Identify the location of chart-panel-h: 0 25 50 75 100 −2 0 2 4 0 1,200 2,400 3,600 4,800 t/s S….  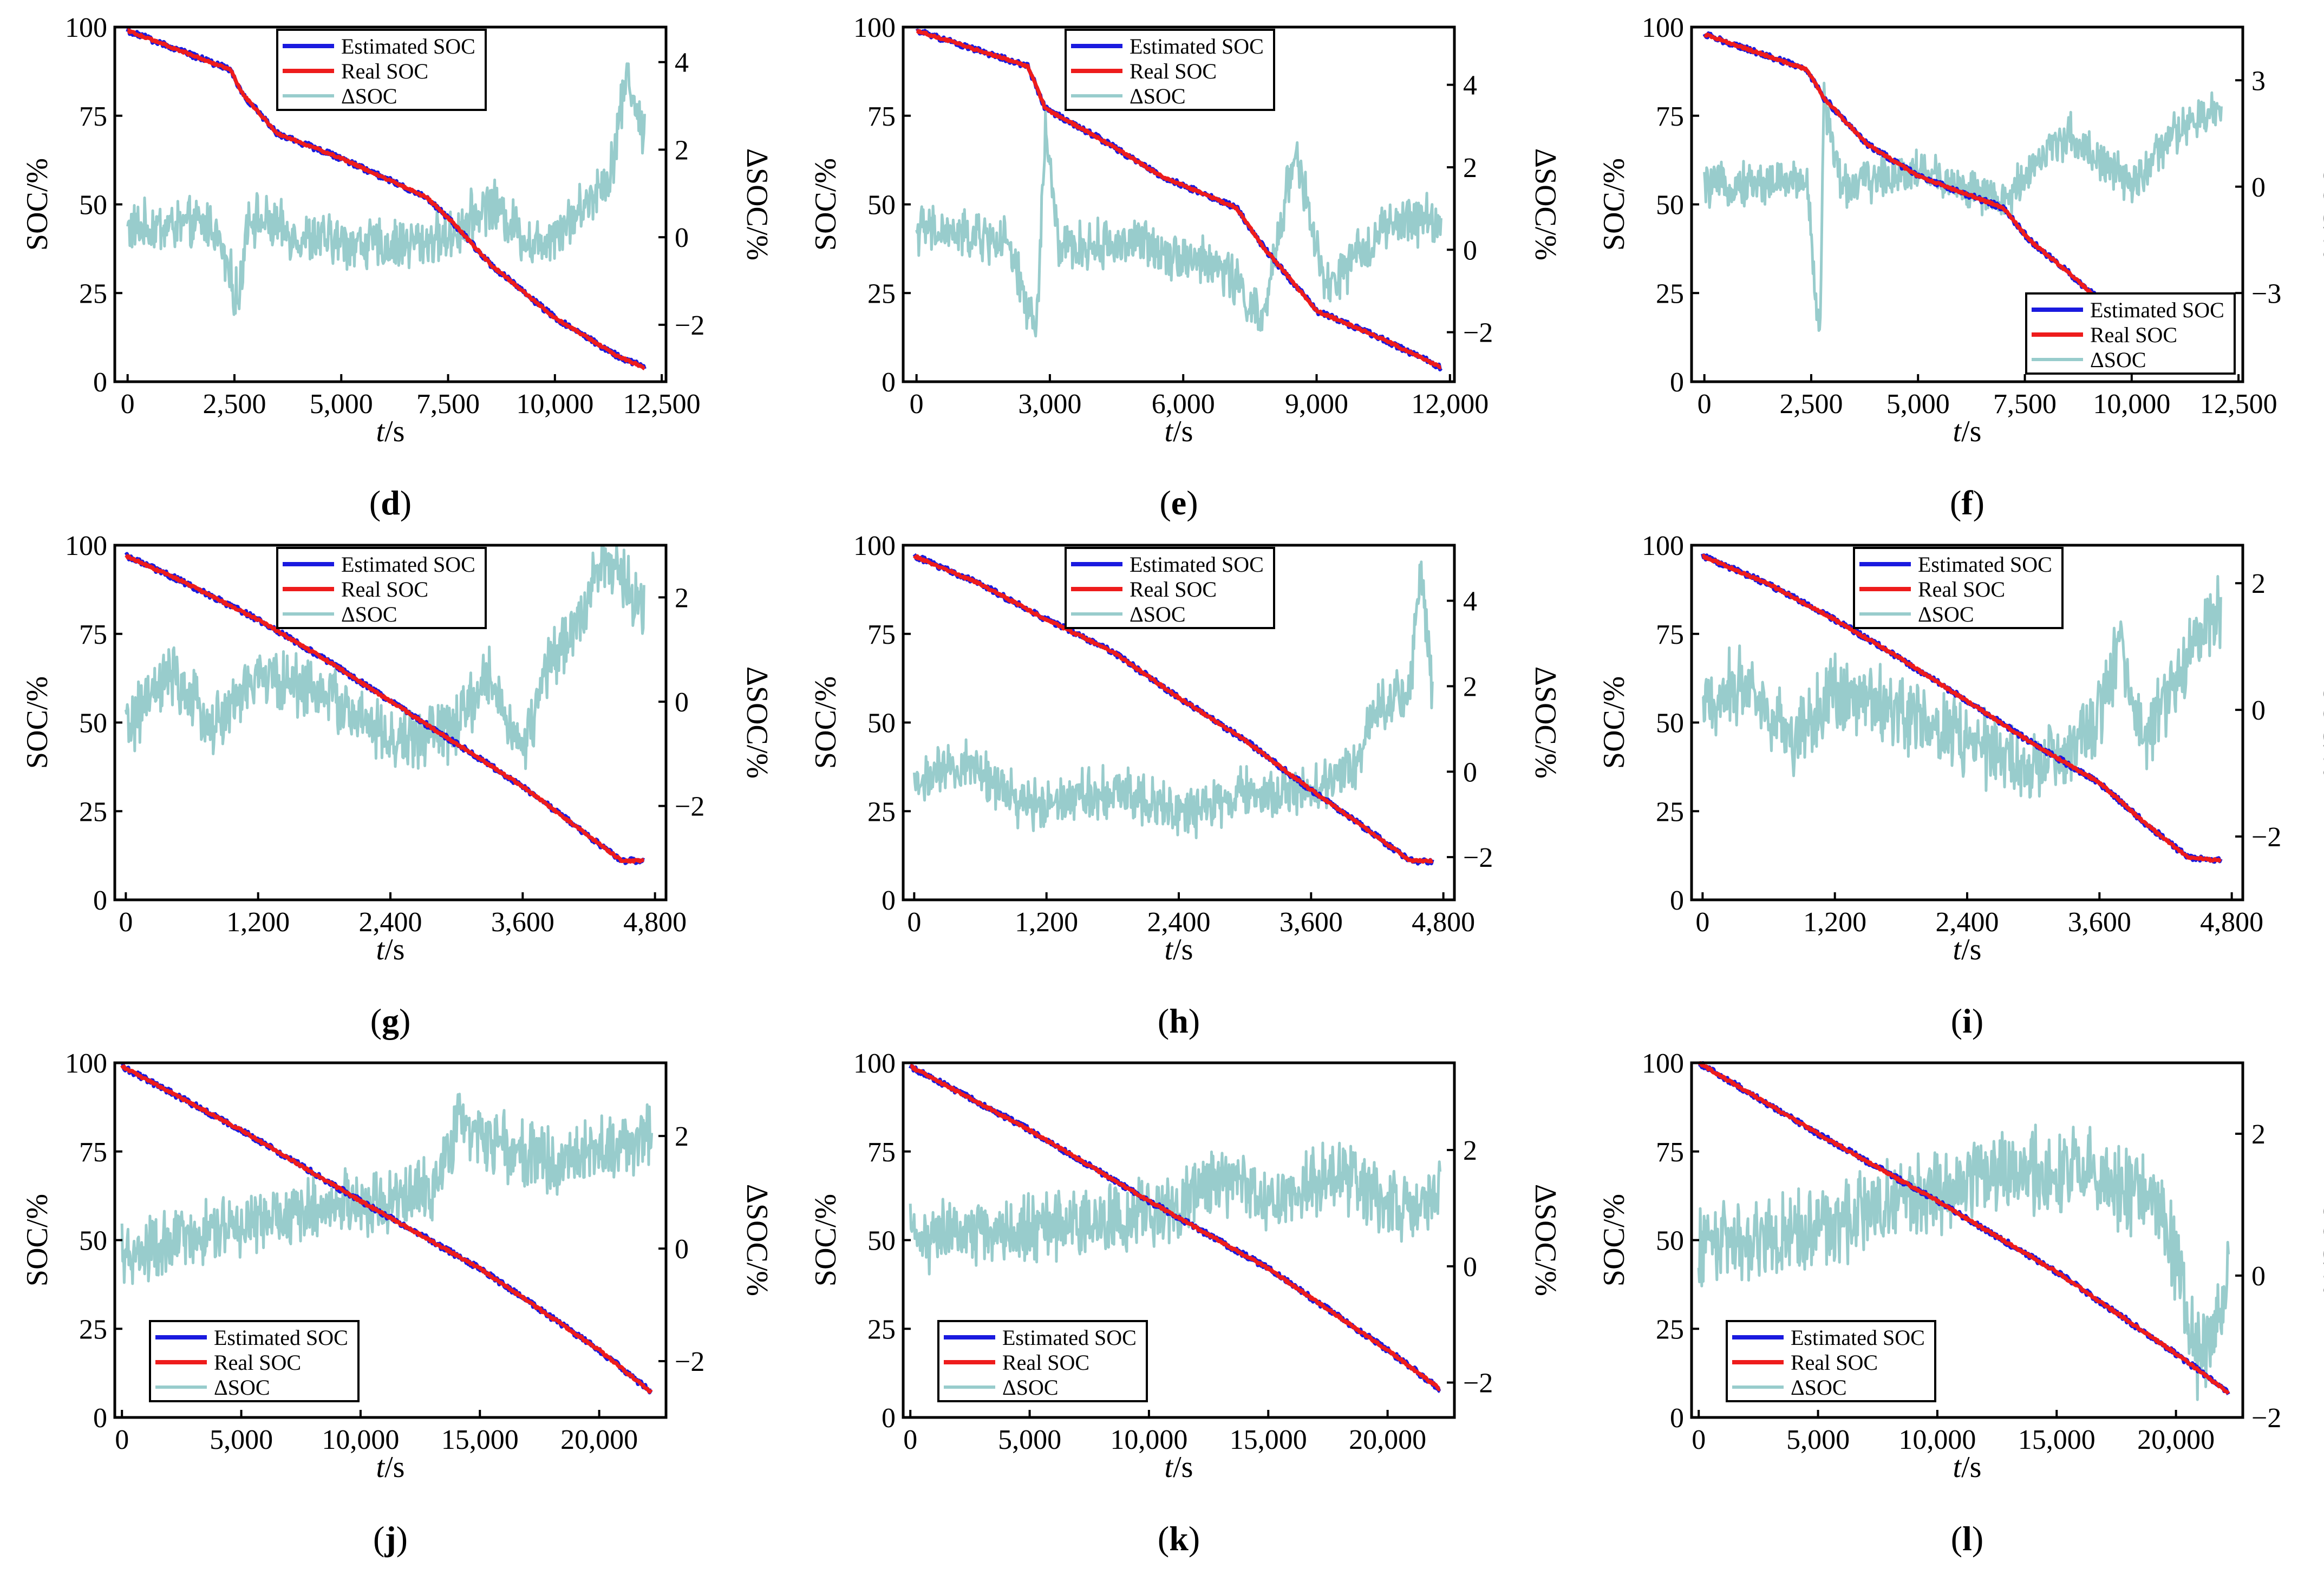
(1185, 786).